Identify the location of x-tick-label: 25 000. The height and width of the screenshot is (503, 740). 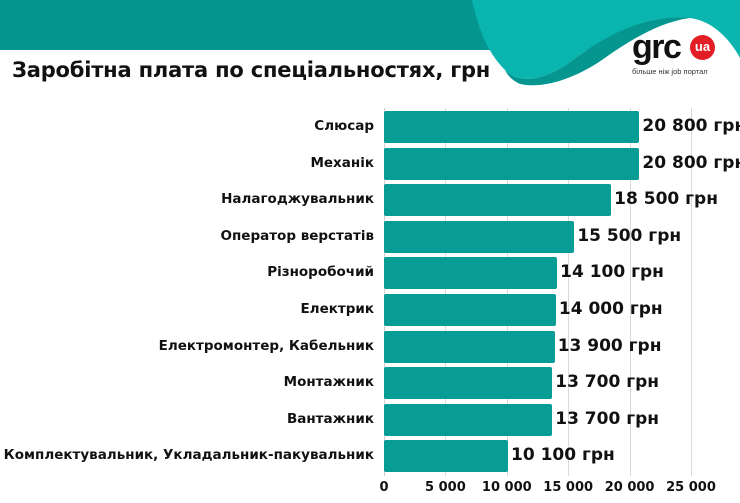
(691, 487).